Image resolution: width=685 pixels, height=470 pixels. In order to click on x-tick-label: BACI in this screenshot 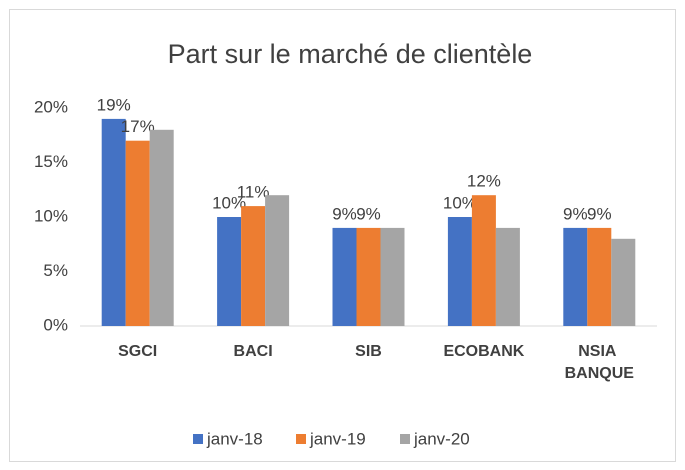, I will do `click(253, 351)`.